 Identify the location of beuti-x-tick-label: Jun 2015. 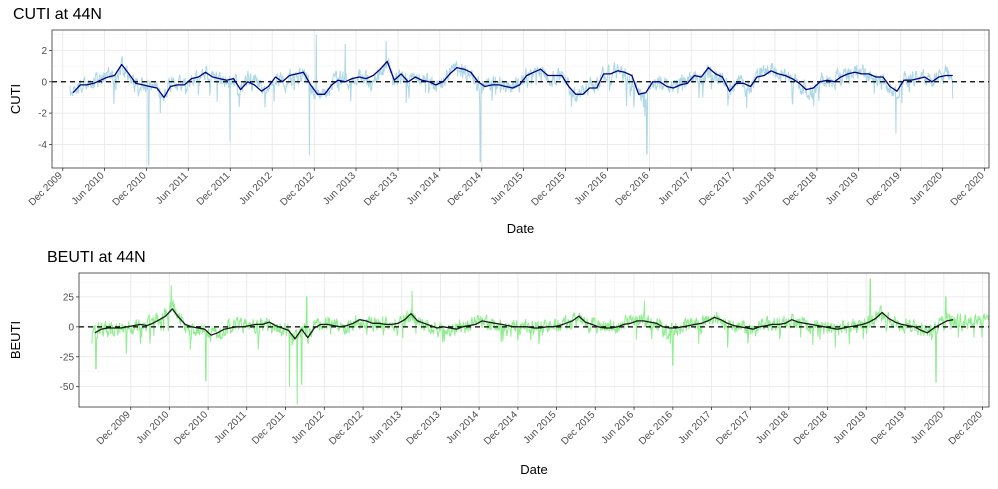
(540, 427).